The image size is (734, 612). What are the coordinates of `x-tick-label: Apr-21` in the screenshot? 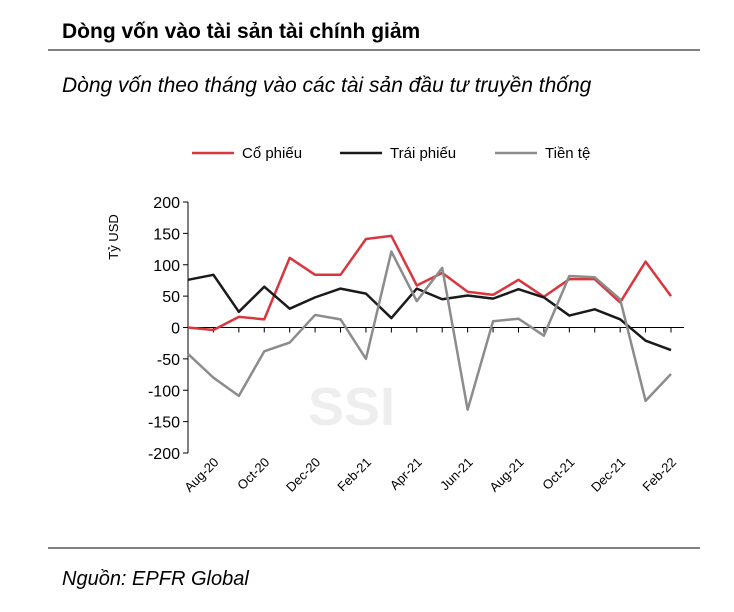 It's located at (406, 474).